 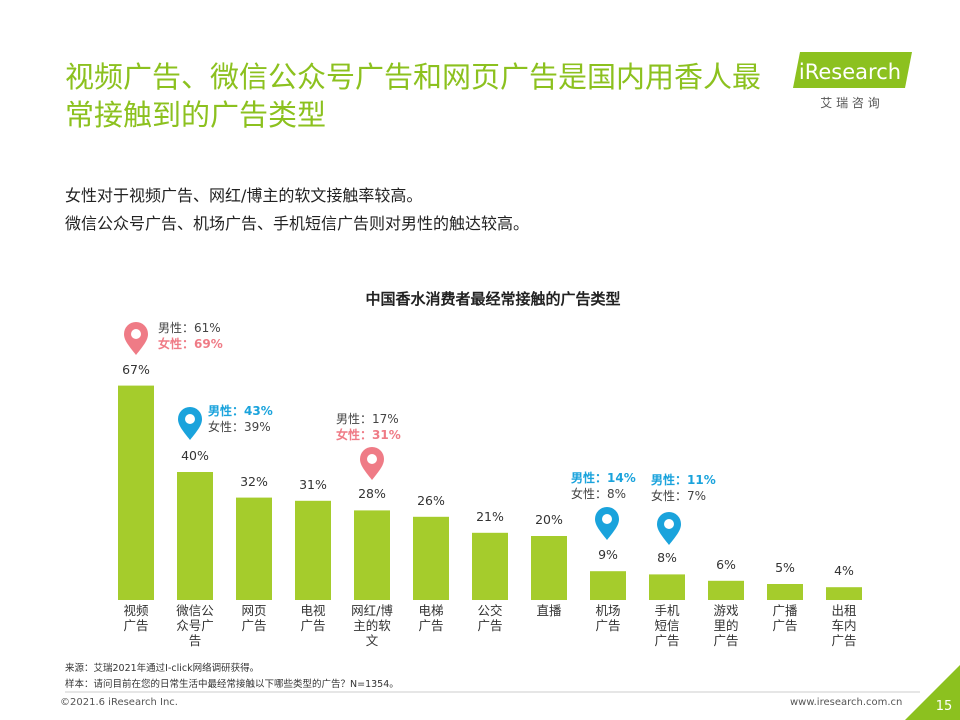 I want to click on value-label: 28%, so click(x=372, y=494).